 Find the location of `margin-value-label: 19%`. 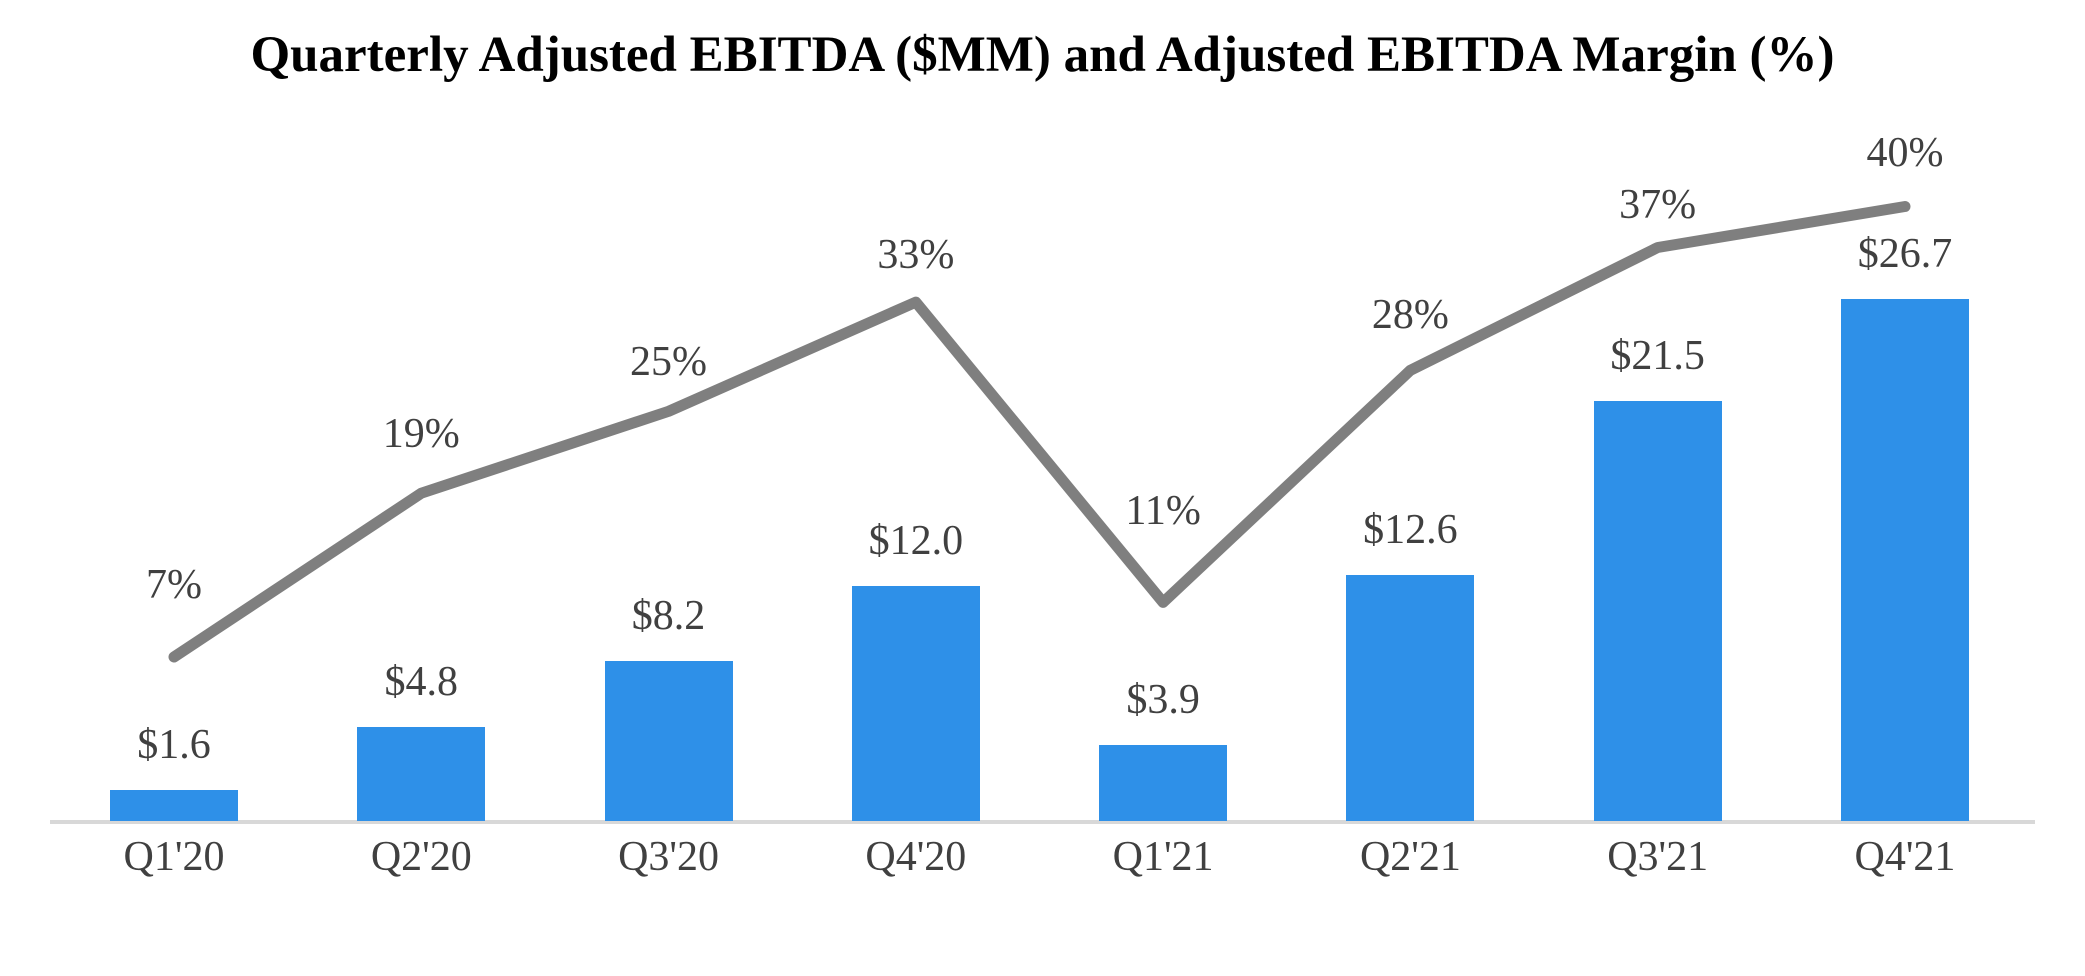

margin-value-label: 19% is located at coordinates (421, 434).